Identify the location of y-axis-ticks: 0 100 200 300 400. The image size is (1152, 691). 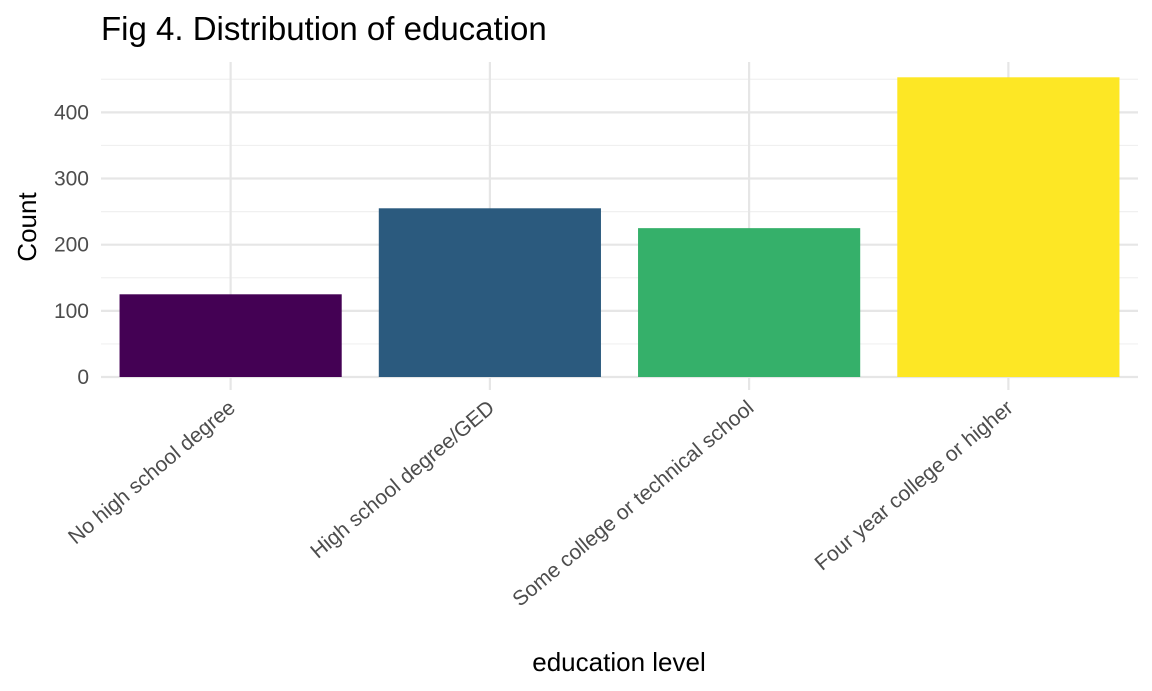
(71, 245).